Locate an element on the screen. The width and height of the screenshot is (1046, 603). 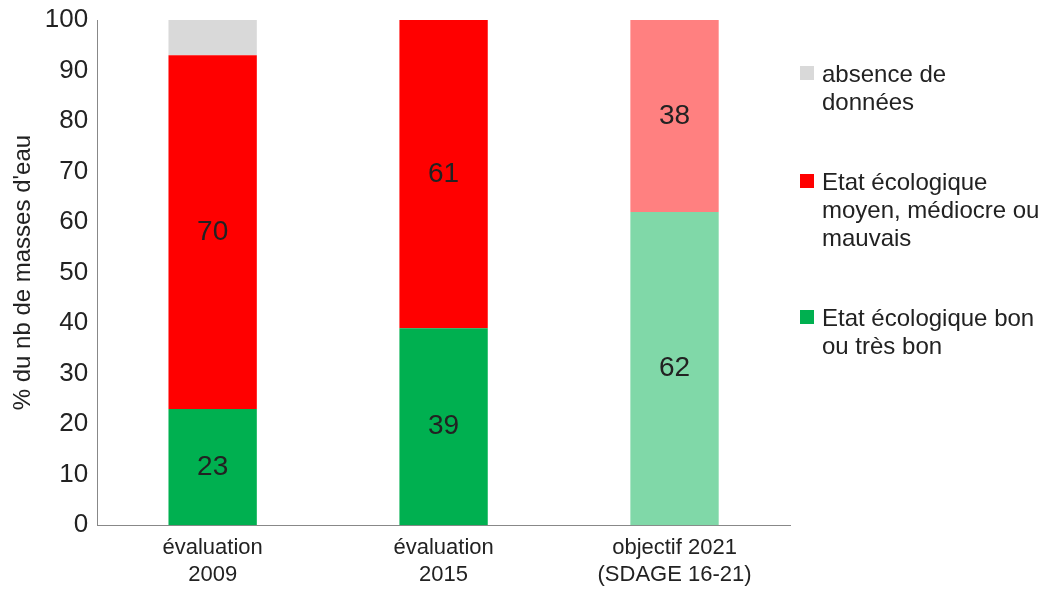
legend-label: Etat écologique moyen, médiocre ou mauvais is located at coordinates (931, 210).